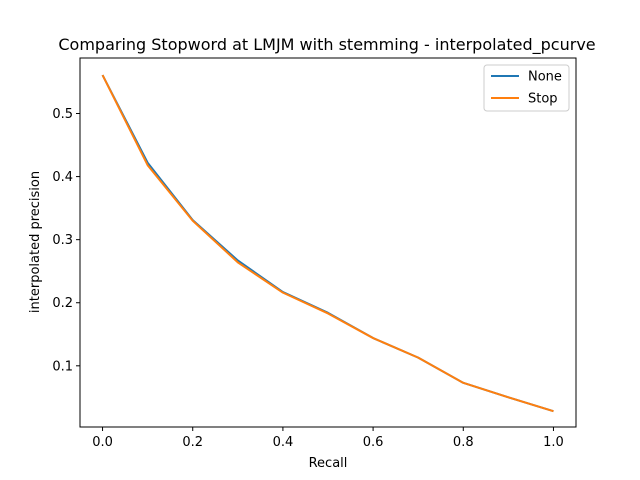 This screenshot has width=640, height=480. I want to click on y-tick-label: 0.4, so click(62, 177).